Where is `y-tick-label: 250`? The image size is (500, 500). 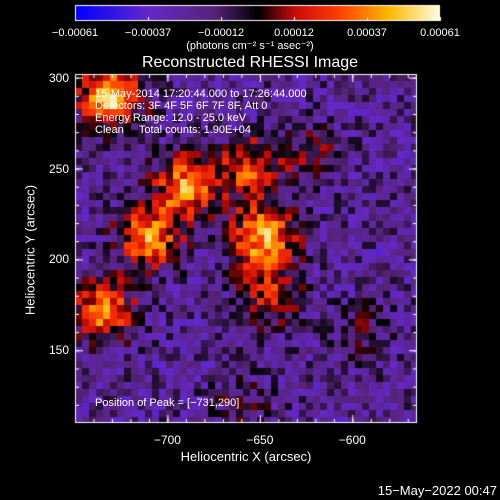 y-tick-label: 250 is located at coordinates (58, 168).